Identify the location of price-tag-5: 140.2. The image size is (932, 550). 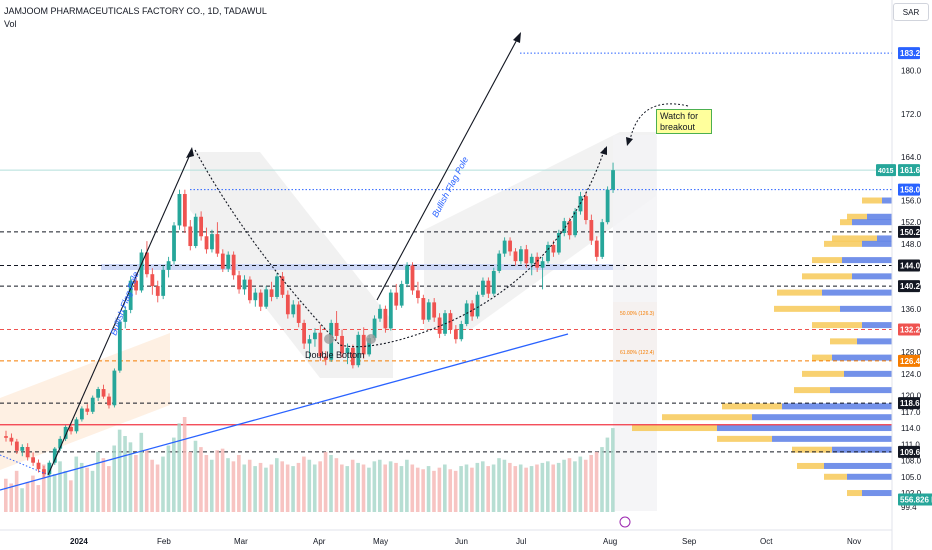
(910, 286).